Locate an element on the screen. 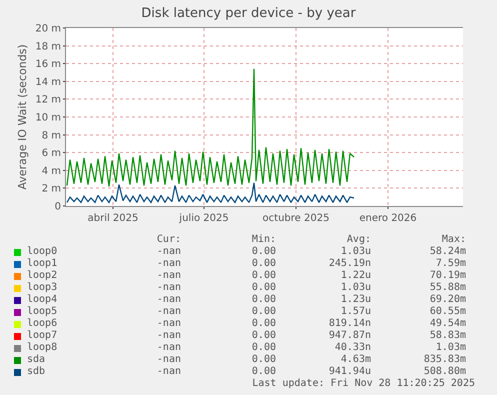 This screenshot has width=497, height=395. legend-label: loop1 is located at coordinates (42, 264).